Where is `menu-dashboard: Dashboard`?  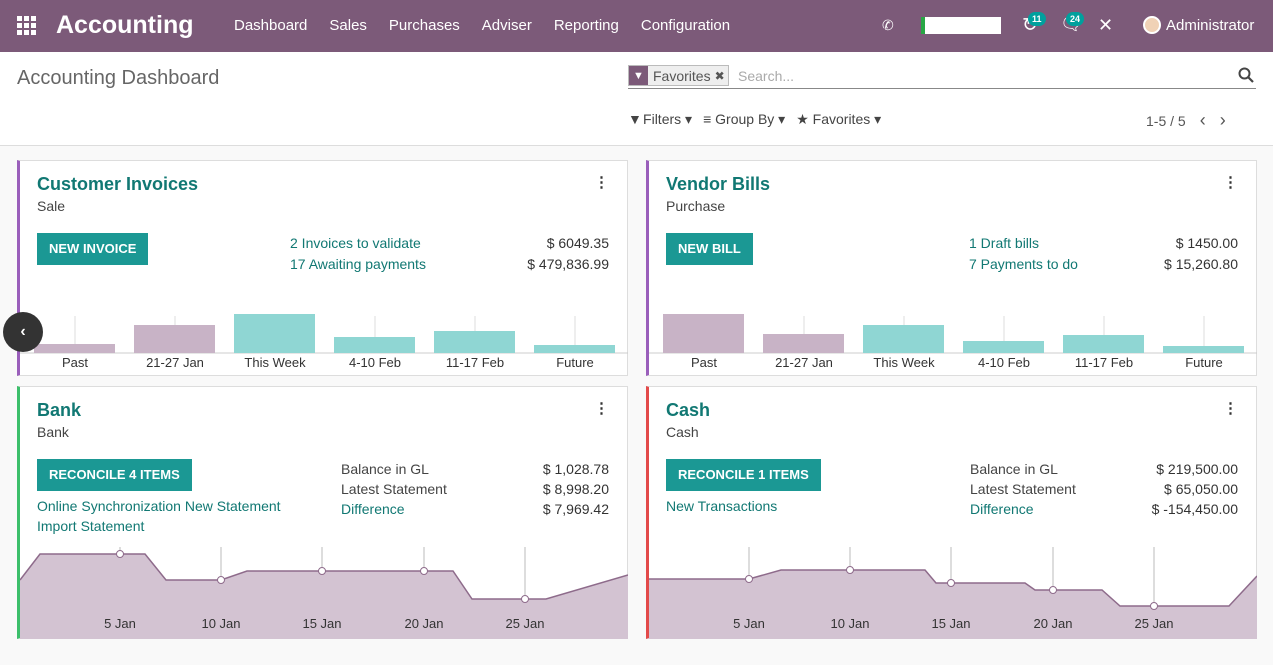
menu-dashboard: Dashboard is located at coordinates (271, 25).